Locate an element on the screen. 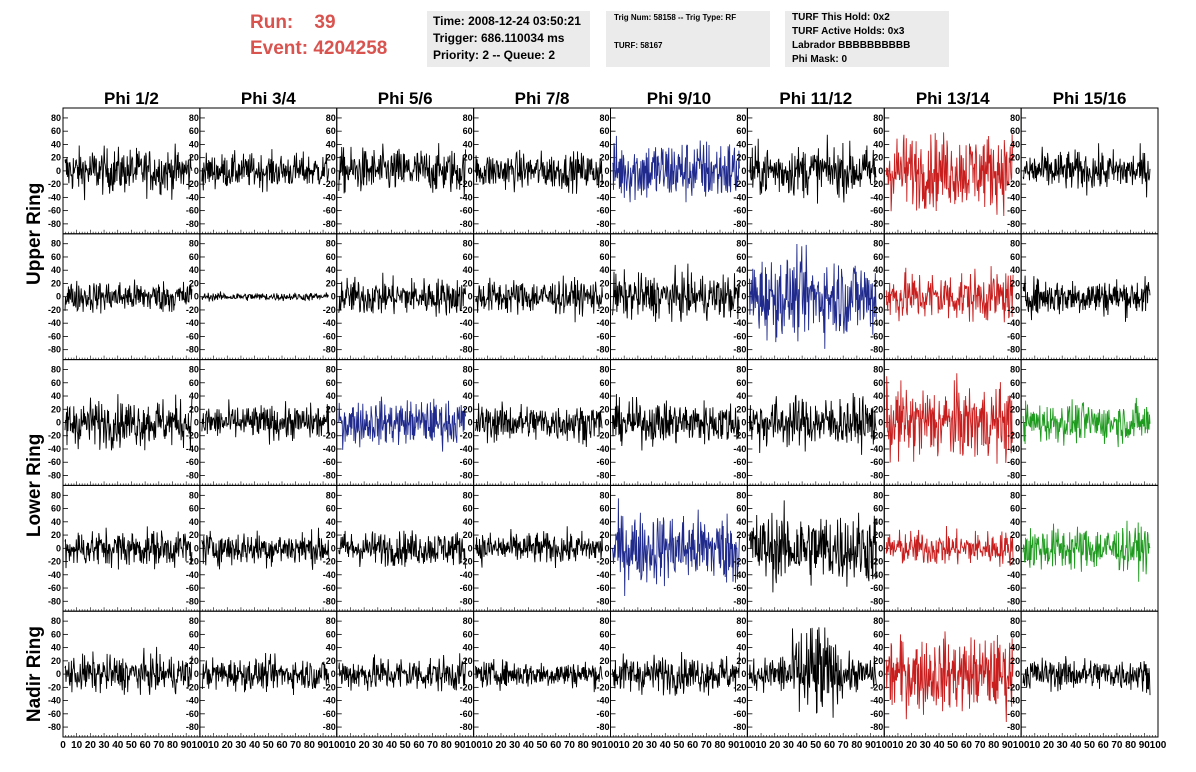  xtick-label-6-8: 80 is located at coordinates (994, 745).